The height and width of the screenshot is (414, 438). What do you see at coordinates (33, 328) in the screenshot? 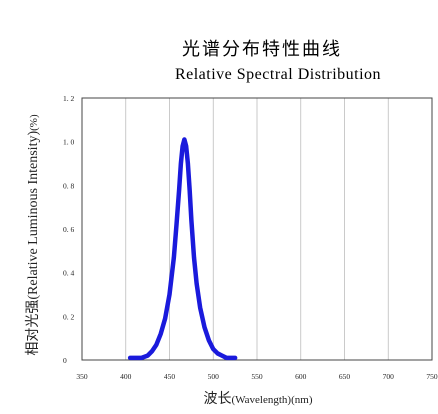
I see `y-axis-label-cn: 相对光强` at bounding box center [33, 328].